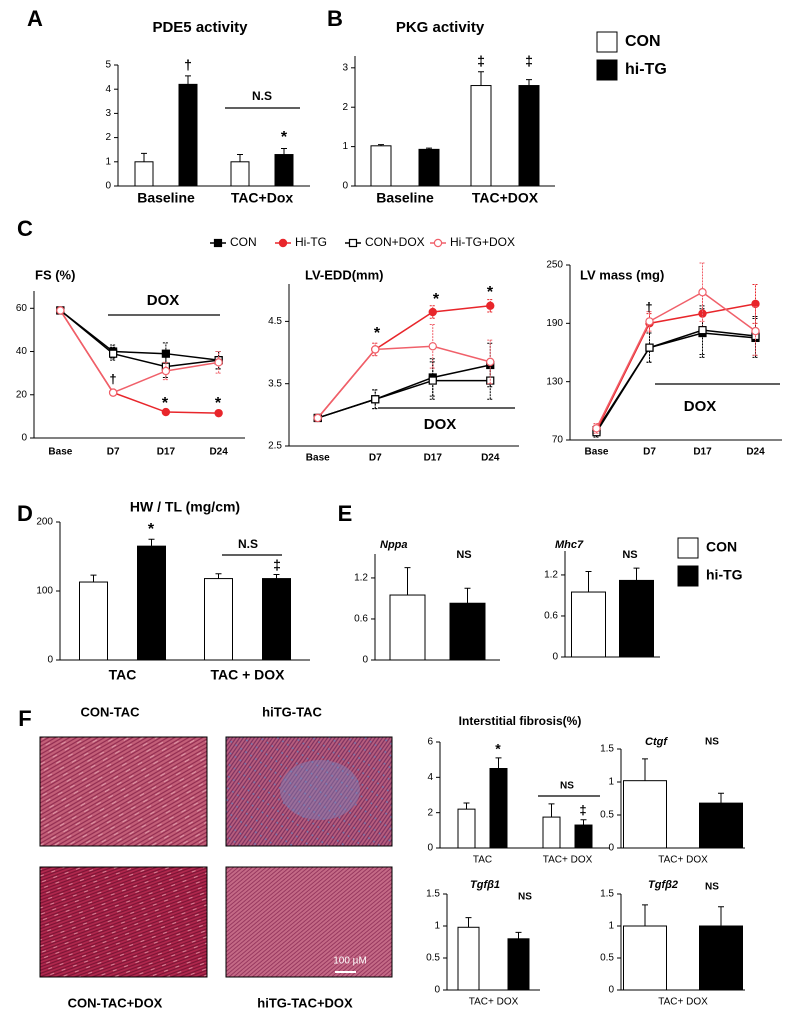 The width and height of the screenshot is (800, 1021). What do you see at coordinates (305, 1002) in the screenshot?
I see `image-caption: hiTG-TAC+DOX` at bounding box center [305, 1002].